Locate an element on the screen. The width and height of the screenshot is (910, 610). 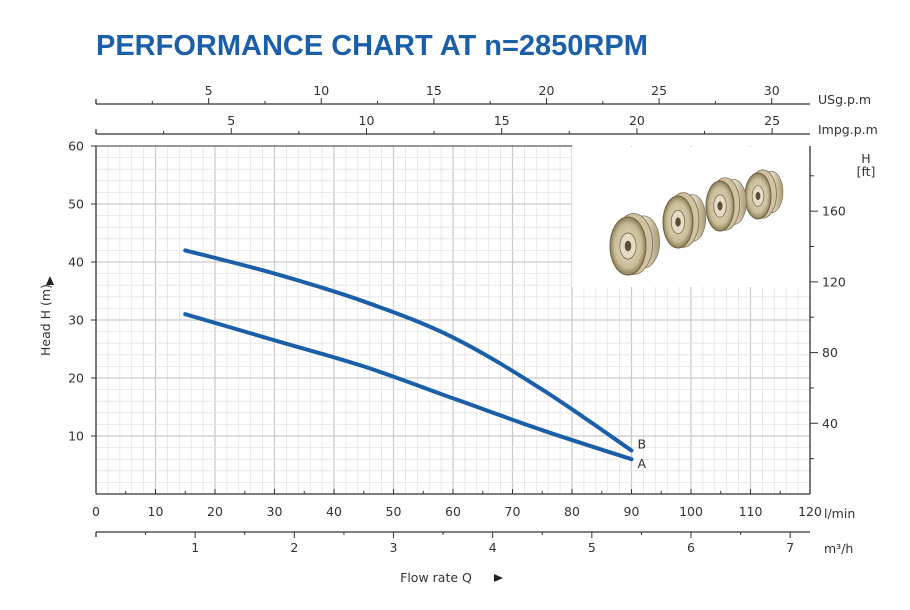
x-tick-label: 90 is located at coordinates (632, 511).